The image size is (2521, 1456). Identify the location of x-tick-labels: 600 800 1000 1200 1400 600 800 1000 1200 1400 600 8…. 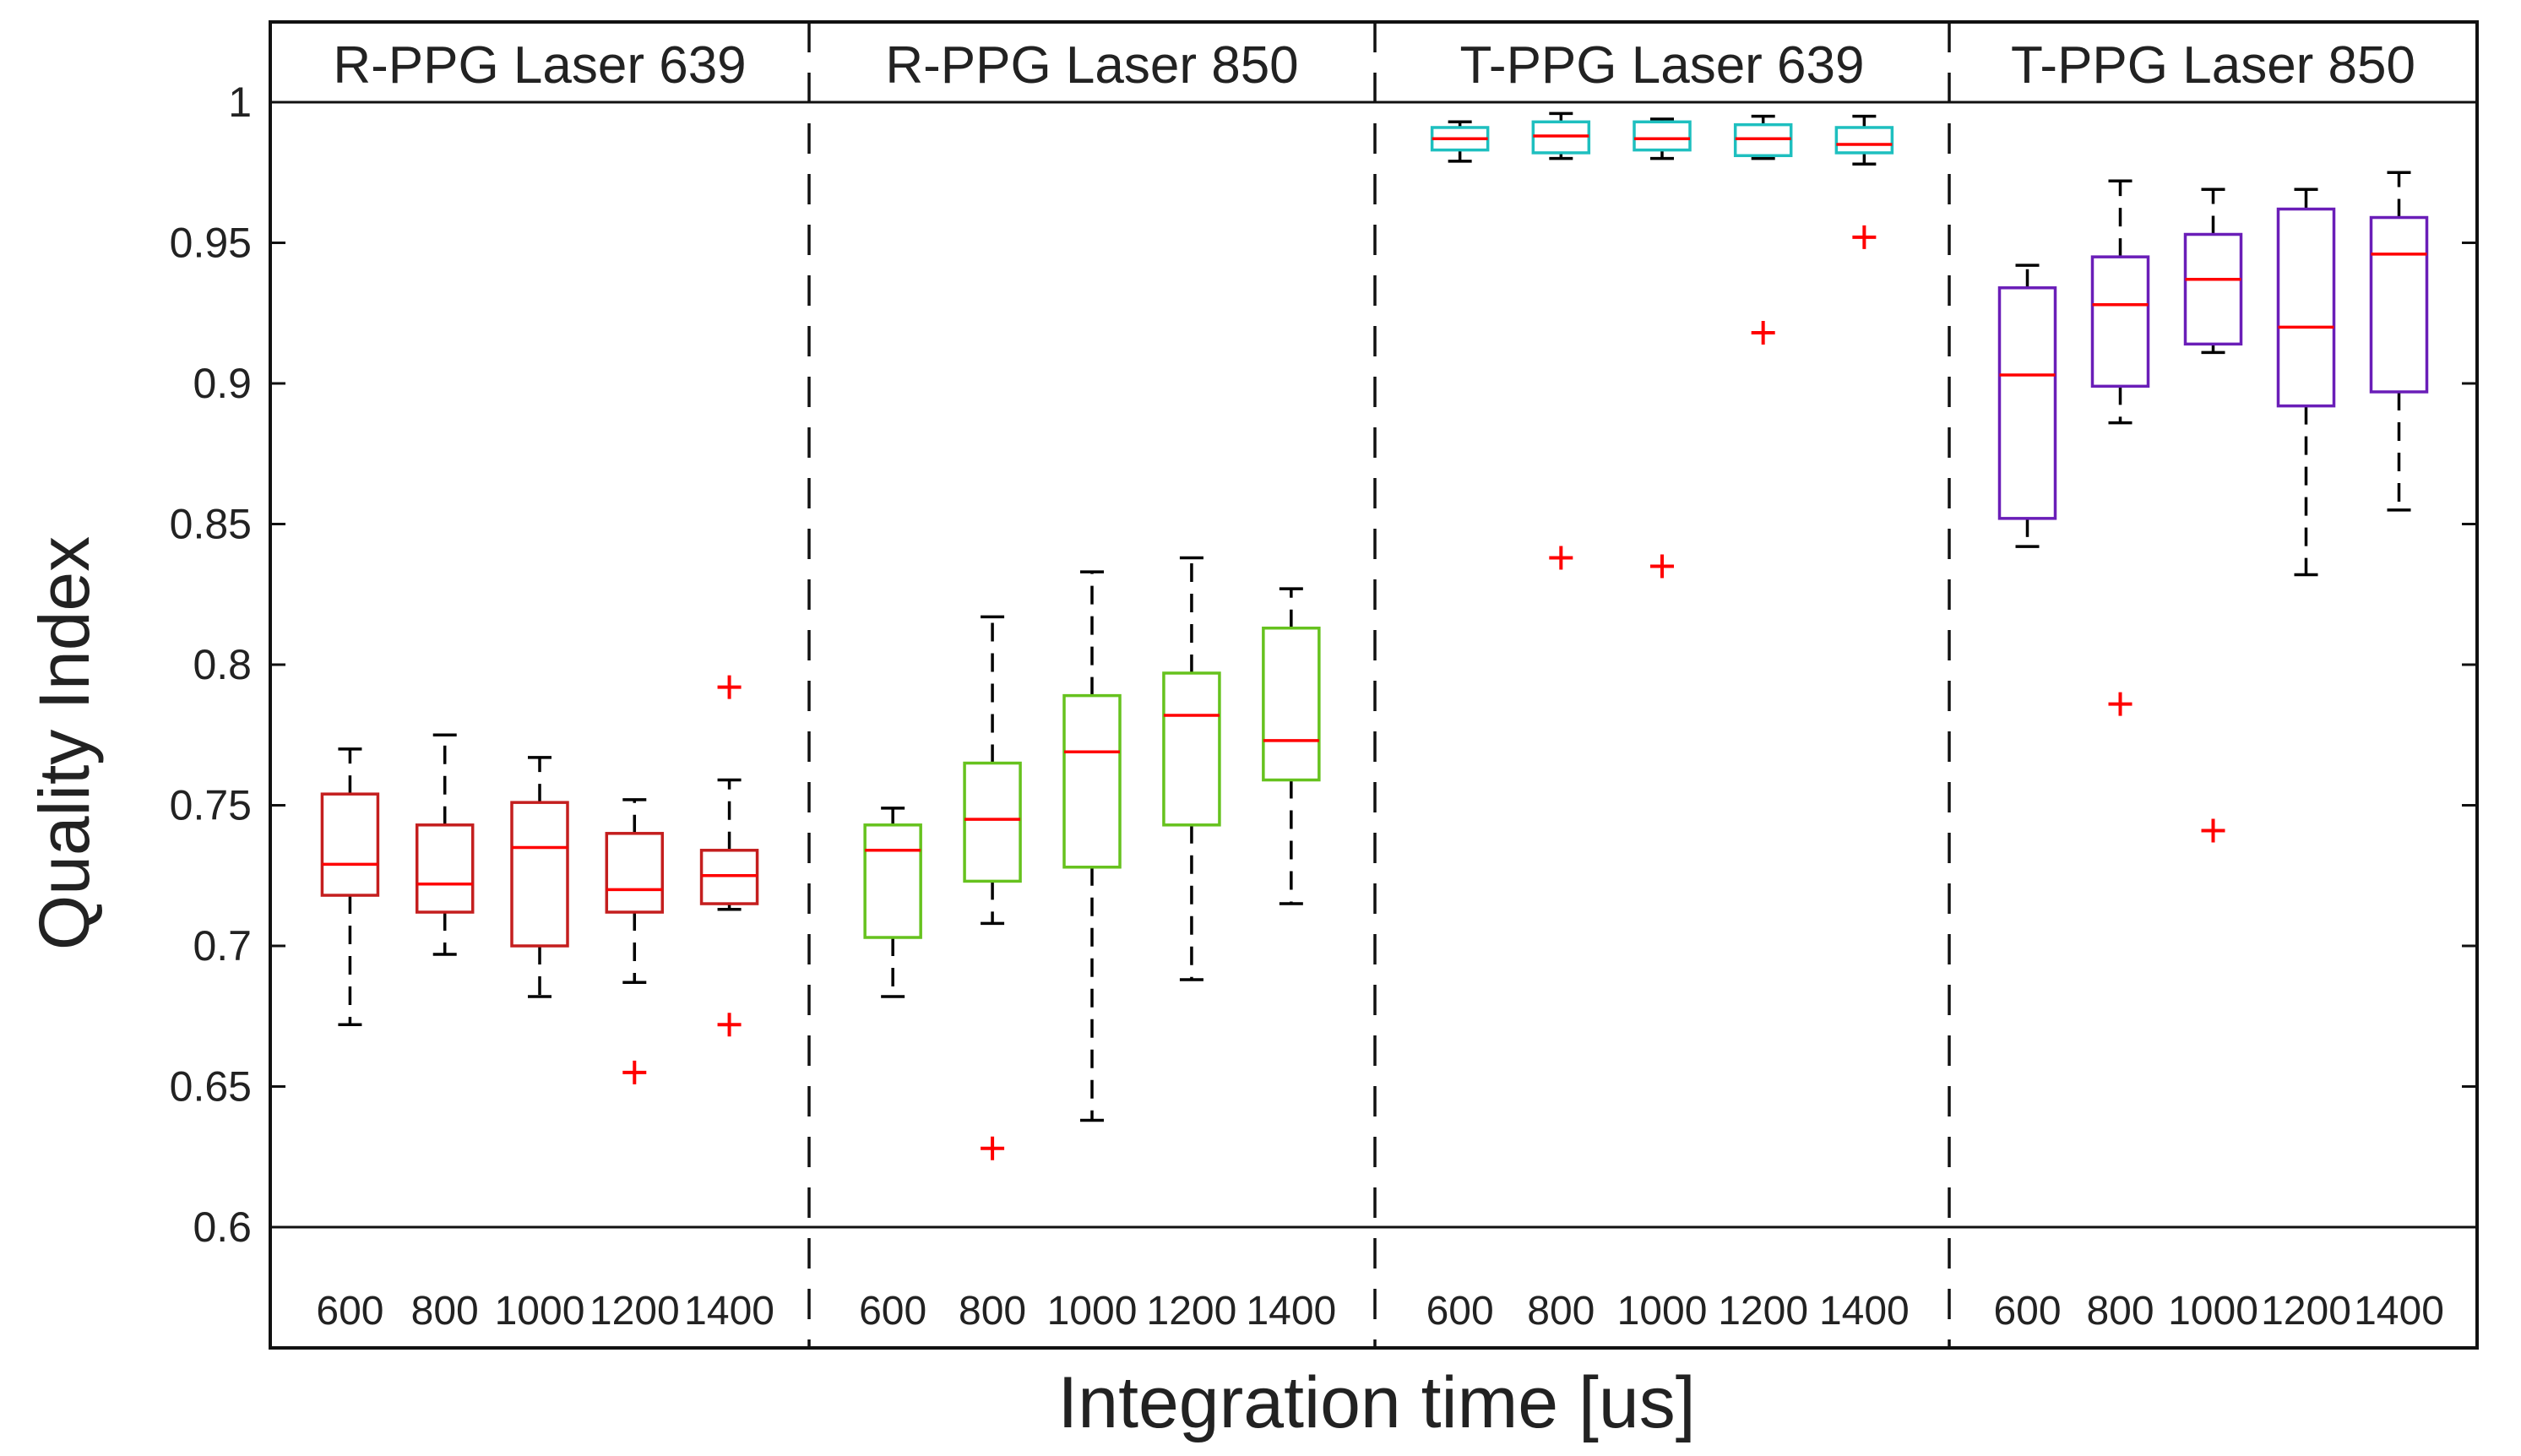
(1380, 1311).